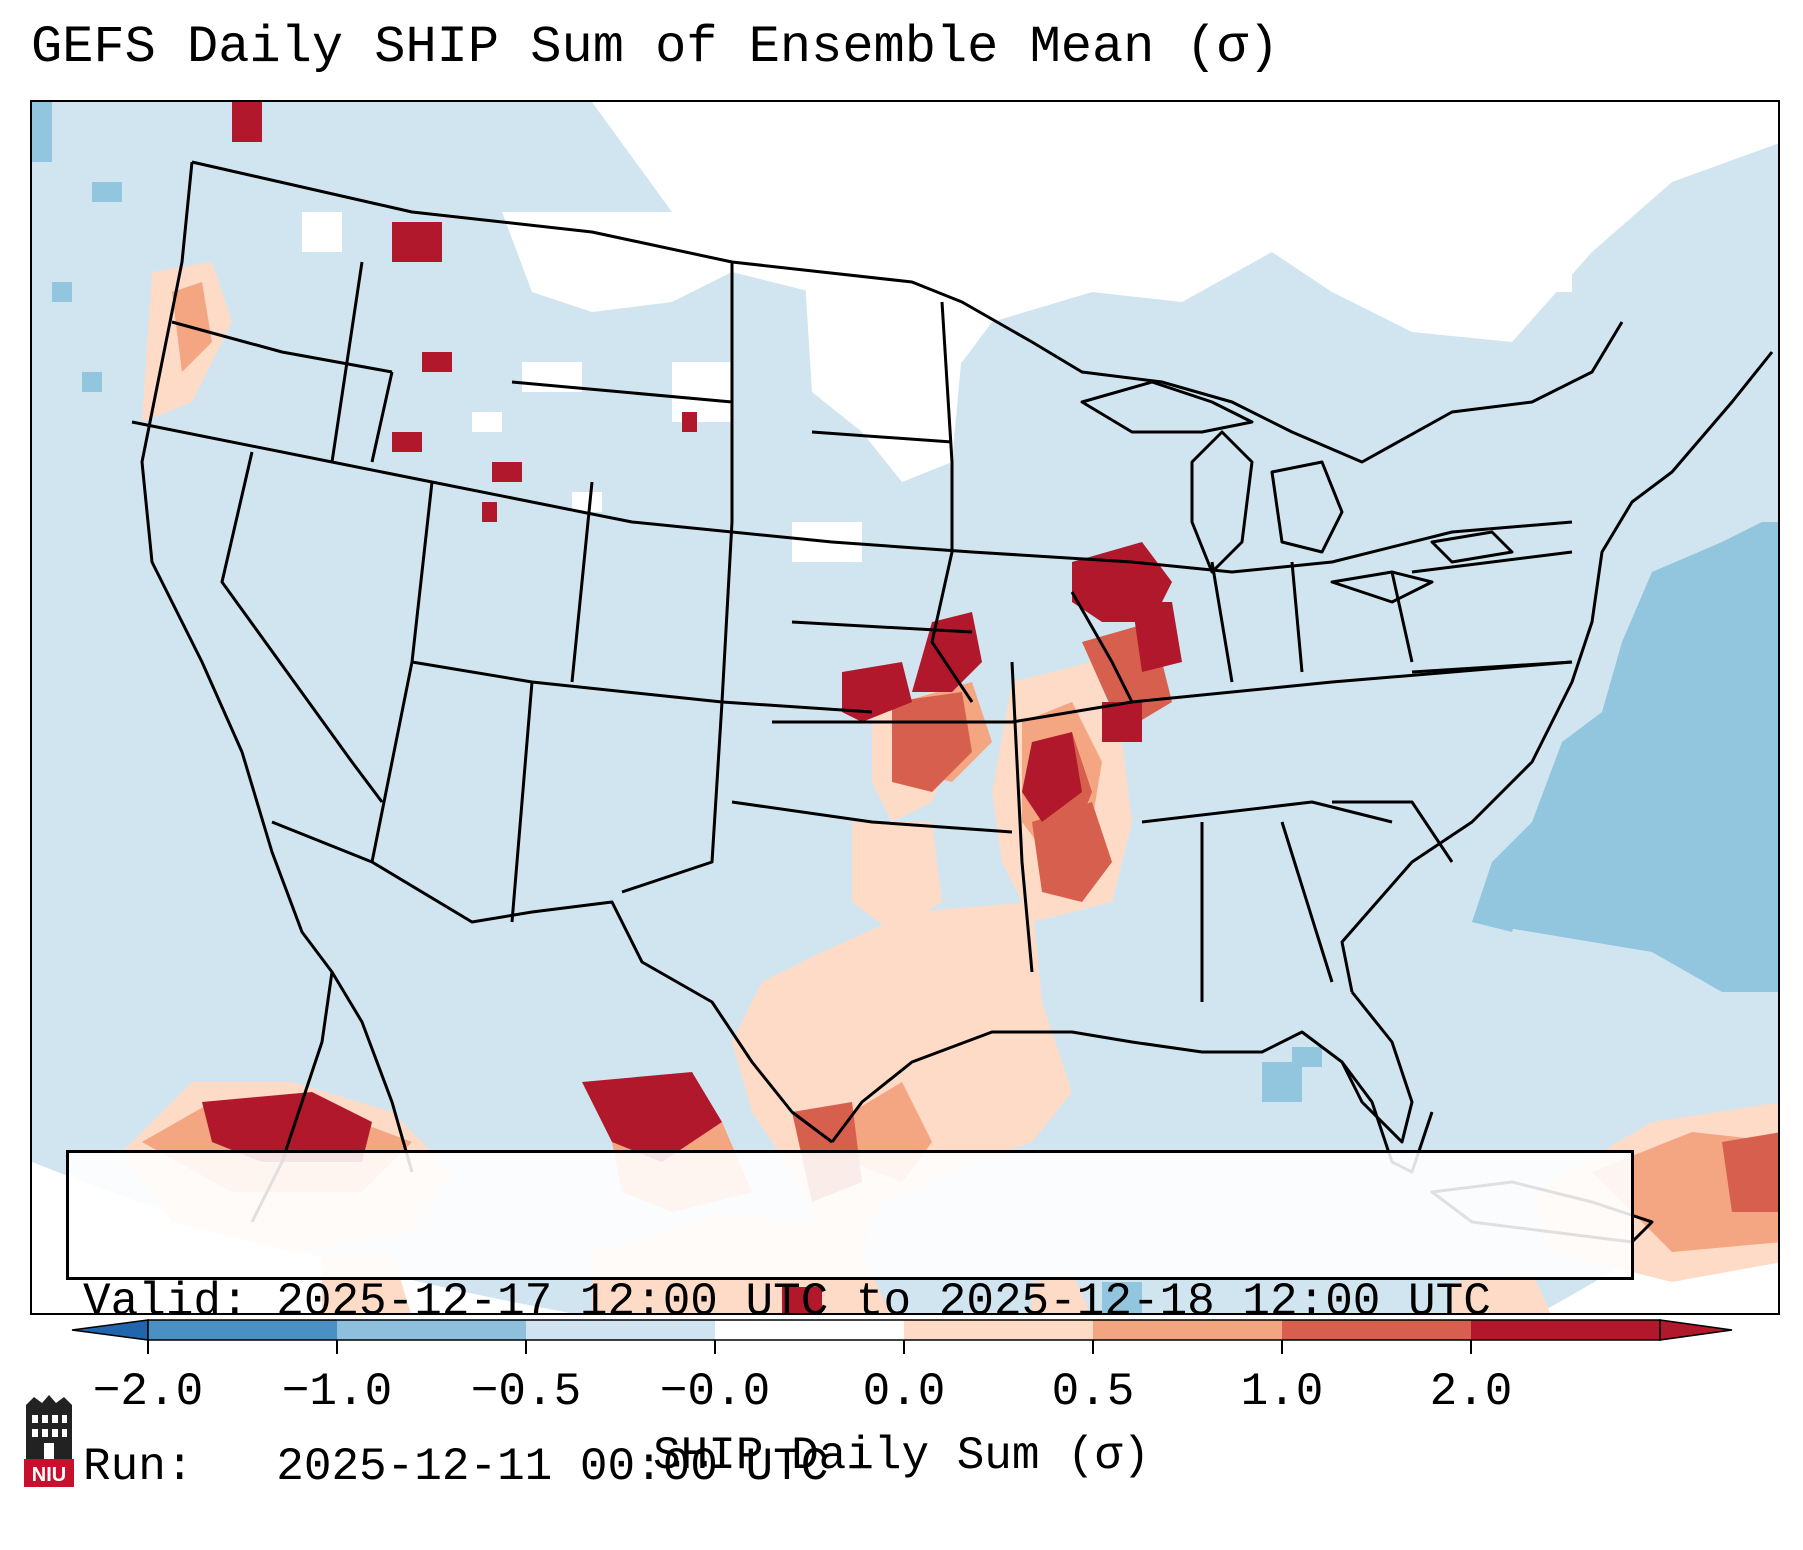 Image resolution: width=1803 pixels, height=1550 pixels. What do you see at coordinates (1471, 1392) in the screenshot?
I see `colorbar-tick-label: 2.0` at bounding box center [1471, 1392].